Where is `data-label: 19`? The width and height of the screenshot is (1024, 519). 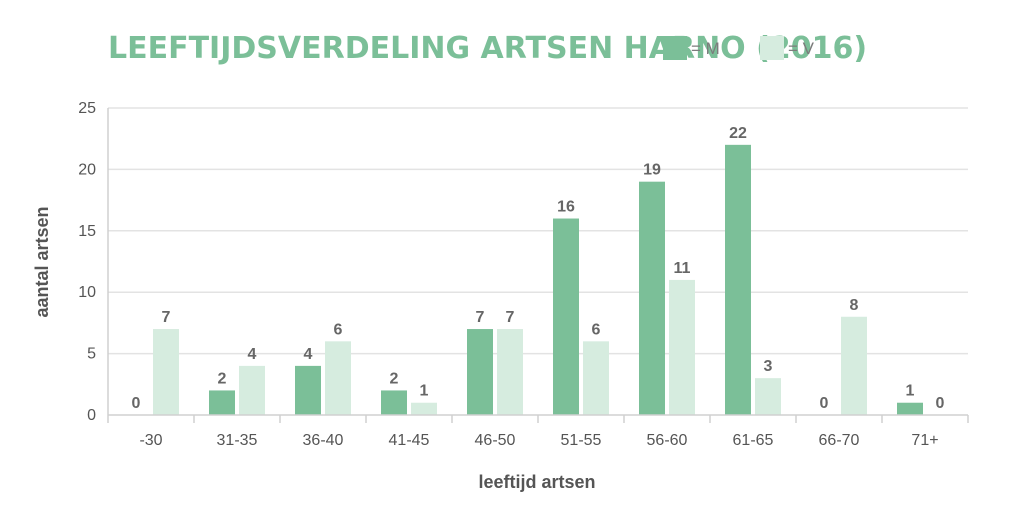
data-label: 19 is located at coordinates (652, 170).